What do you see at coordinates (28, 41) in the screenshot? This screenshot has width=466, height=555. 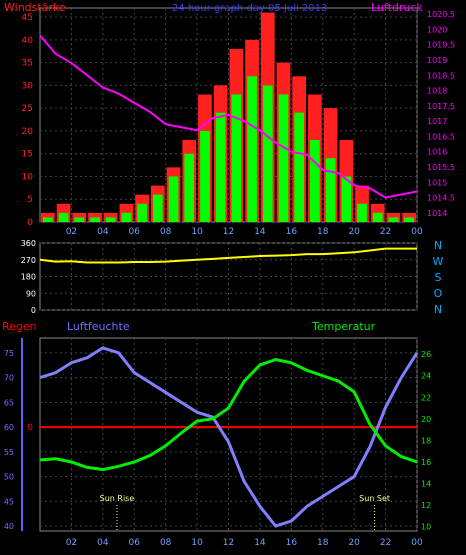 I see `wind-y-tick-label: 40` at bounding box center [28, 41].